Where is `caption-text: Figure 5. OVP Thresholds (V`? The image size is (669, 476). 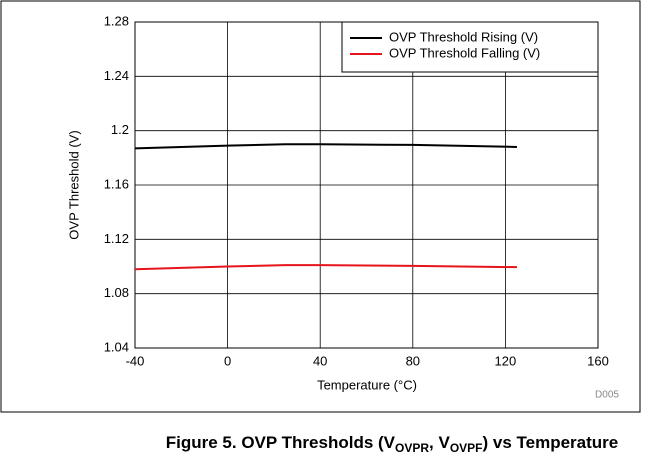 caption-text: Figure 5. OVP Thresholds (V is located at coordinates (281, 442).